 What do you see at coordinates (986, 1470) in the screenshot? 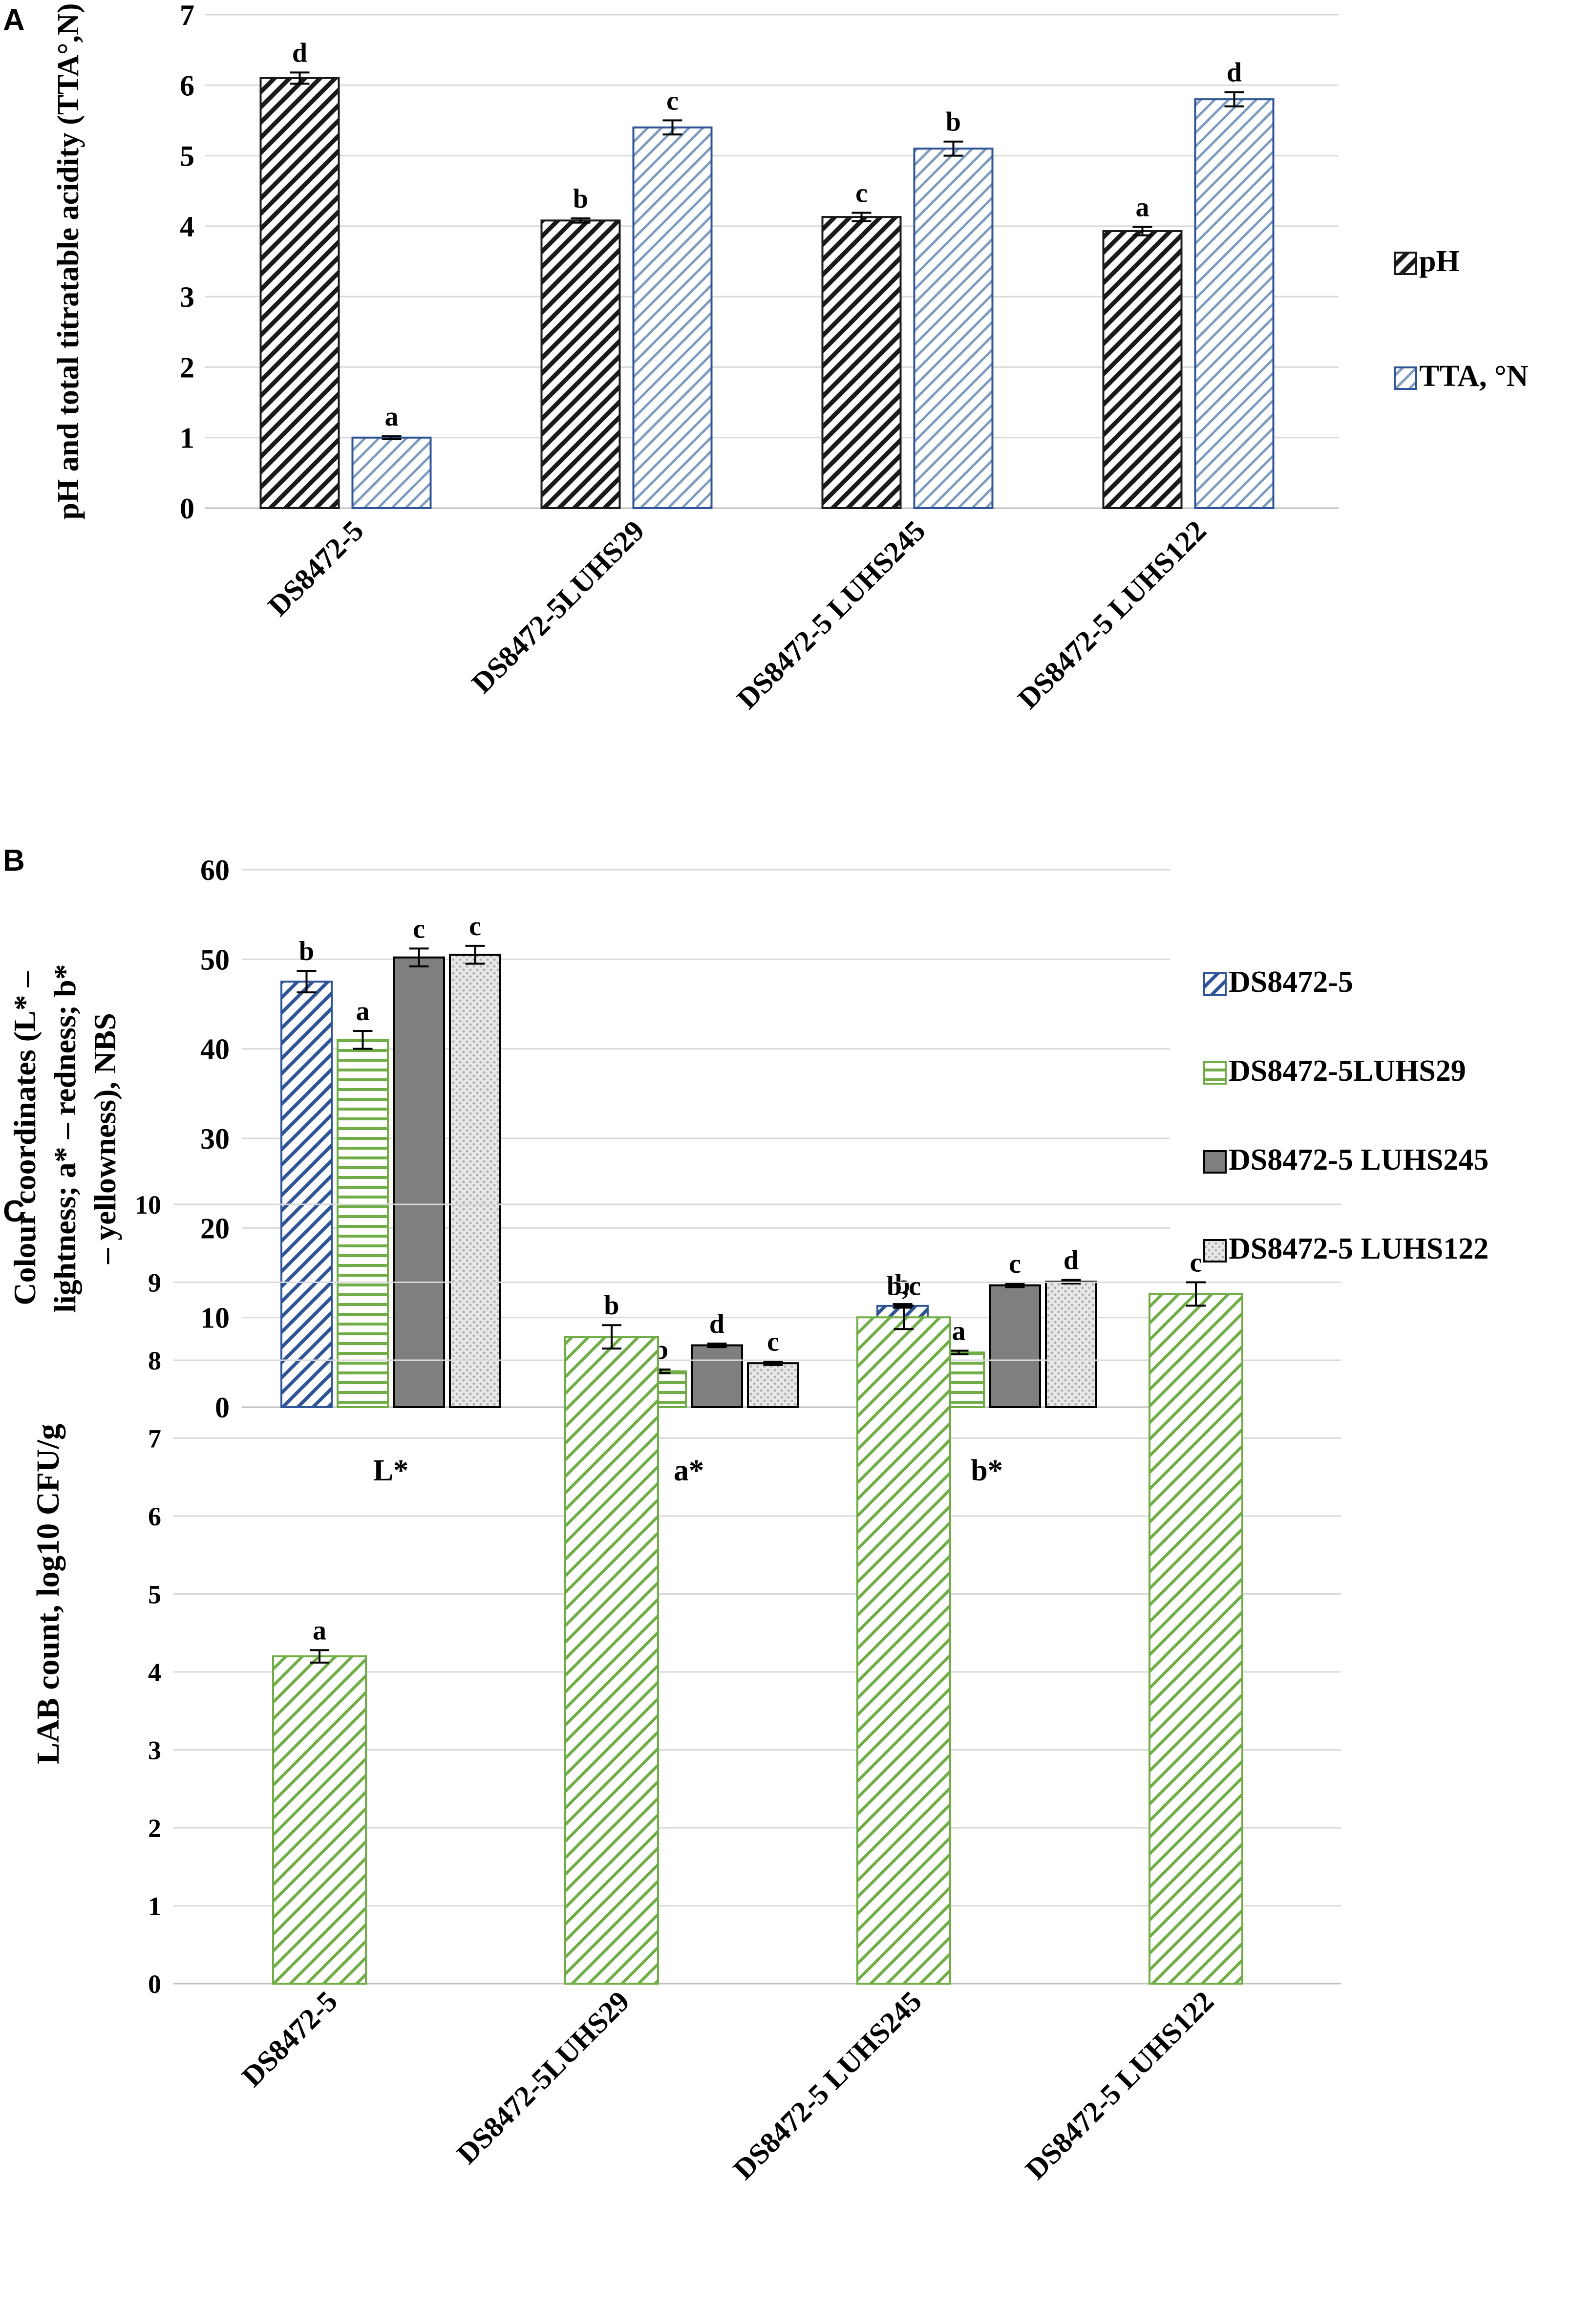
I see `x-tick-label: b*` at bounding box center [986, 1470].